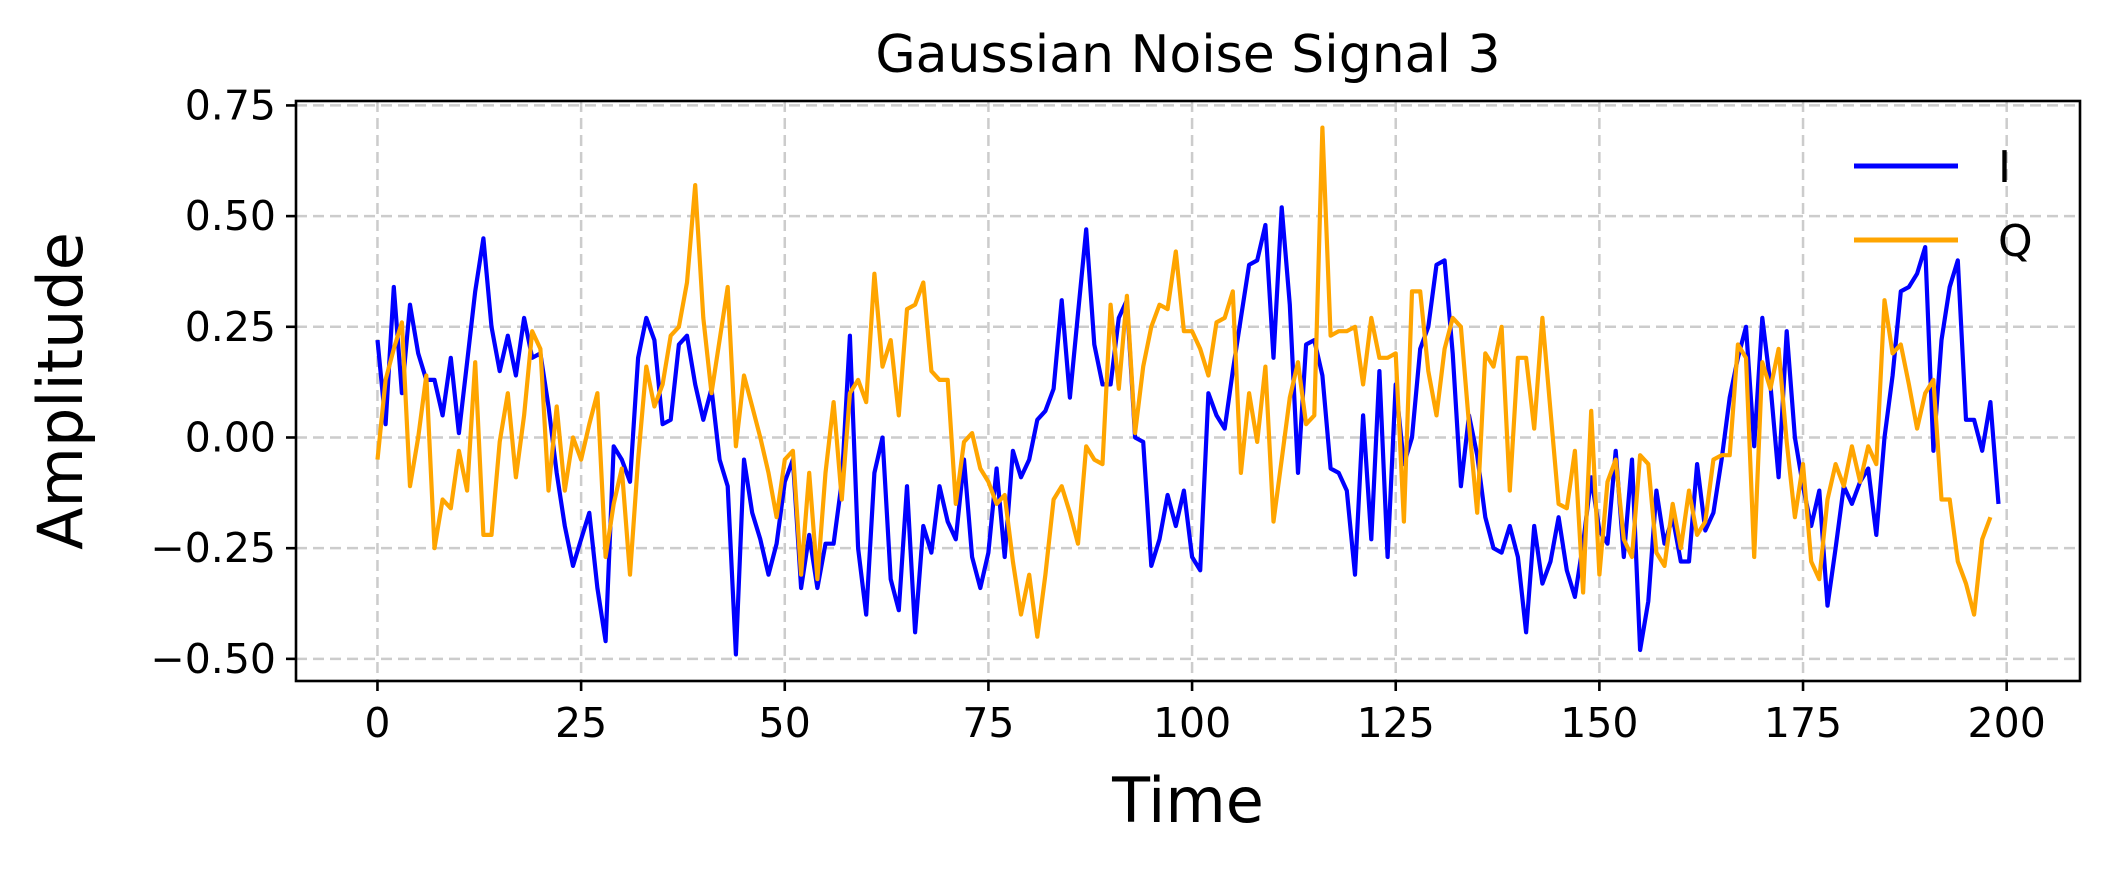  Describe the element at coordinates (2007, 723) in the screenshot. I see `x-tick-label: 200` at that location.